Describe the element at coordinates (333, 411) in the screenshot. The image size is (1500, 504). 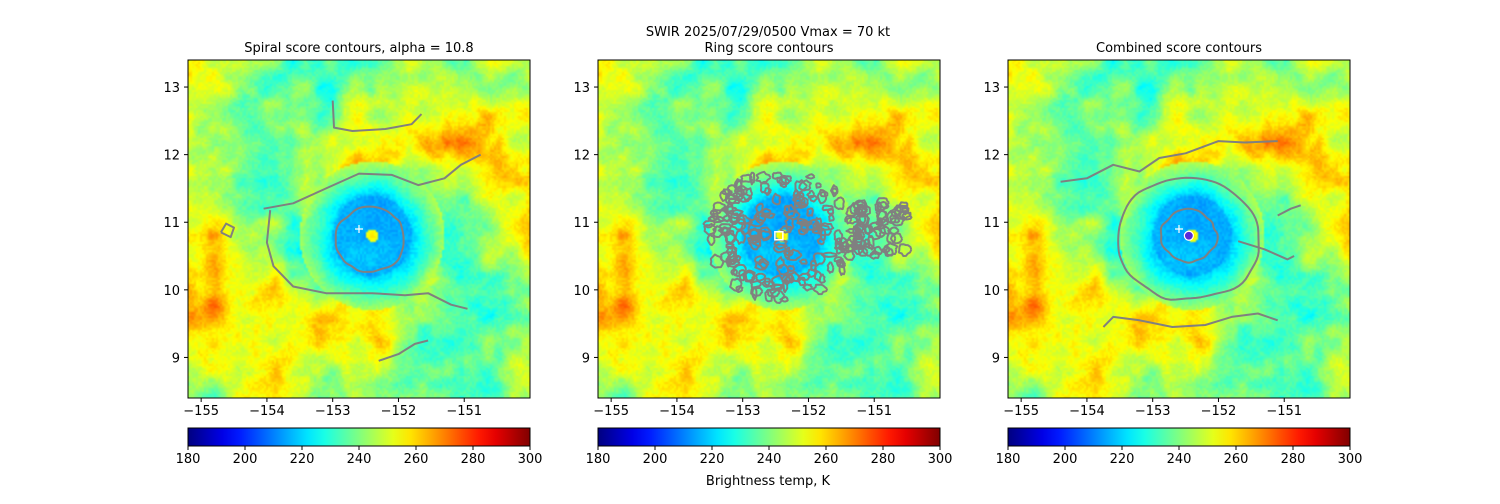
I see `x-tick-label: −153` at that location.